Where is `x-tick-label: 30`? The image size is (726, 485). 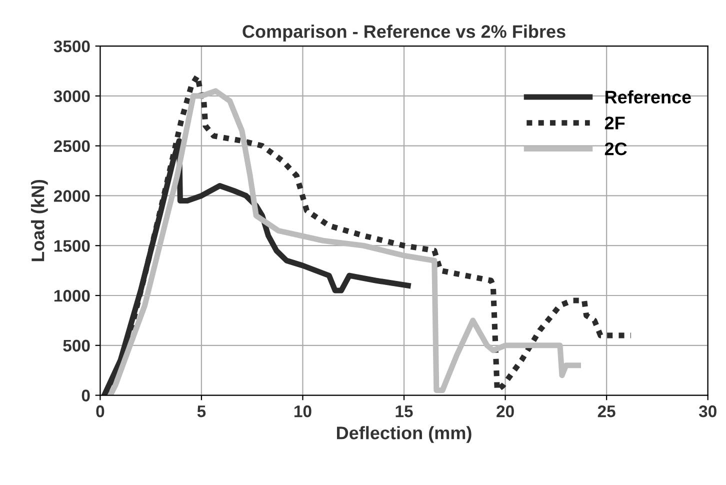 x-tick-label: 30 is located at coordinates (707, 411).